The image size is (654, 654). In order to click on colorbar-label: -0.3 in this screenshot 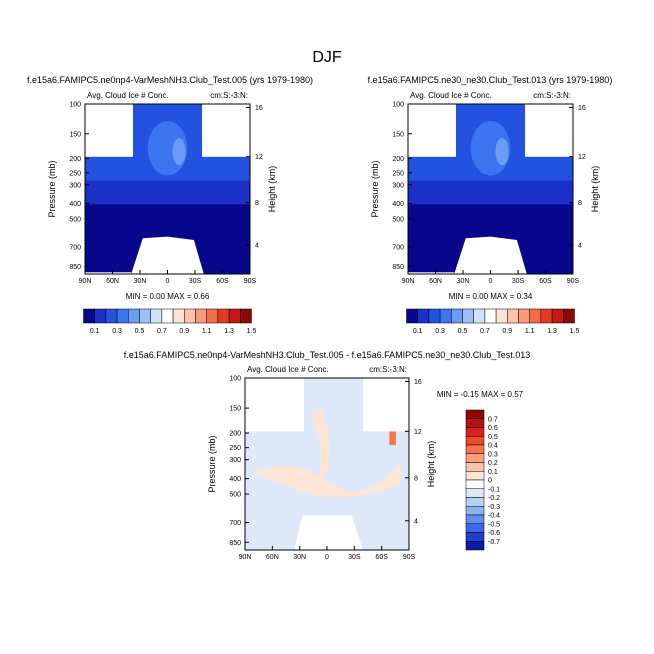, I will do `click(494, 507)`.